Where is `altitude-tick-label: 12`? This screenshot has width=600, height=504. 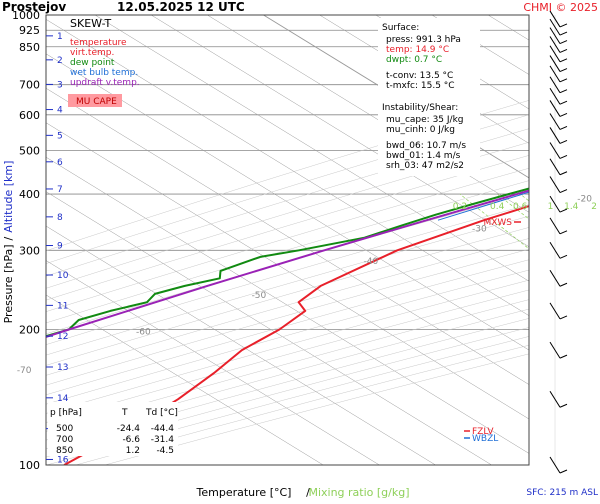
altitude-tick-label: 12 is located at coordinates (62, 337).